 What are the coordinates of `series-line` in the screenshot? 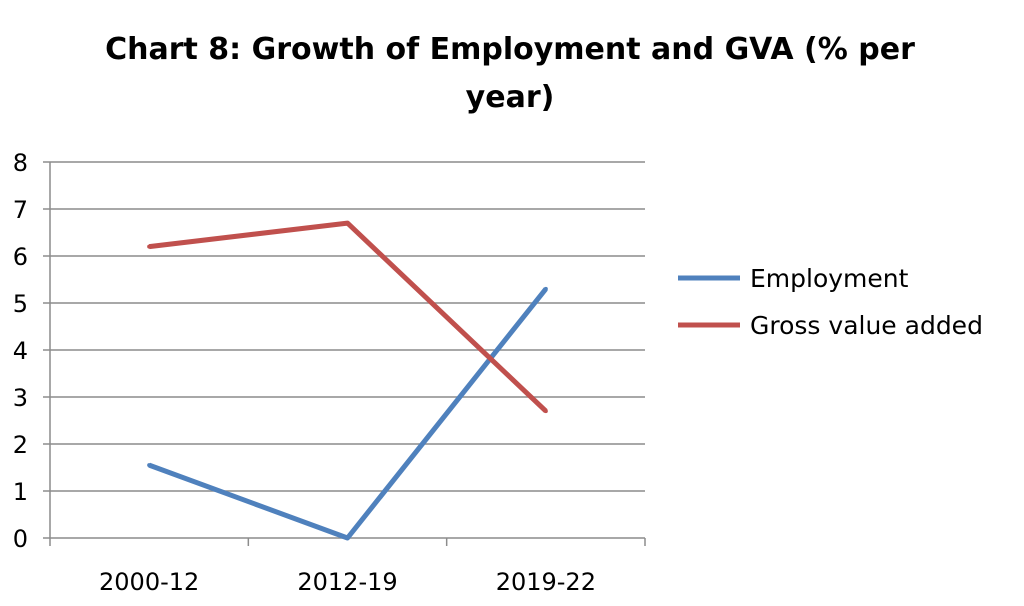 It's located at (348, 316).